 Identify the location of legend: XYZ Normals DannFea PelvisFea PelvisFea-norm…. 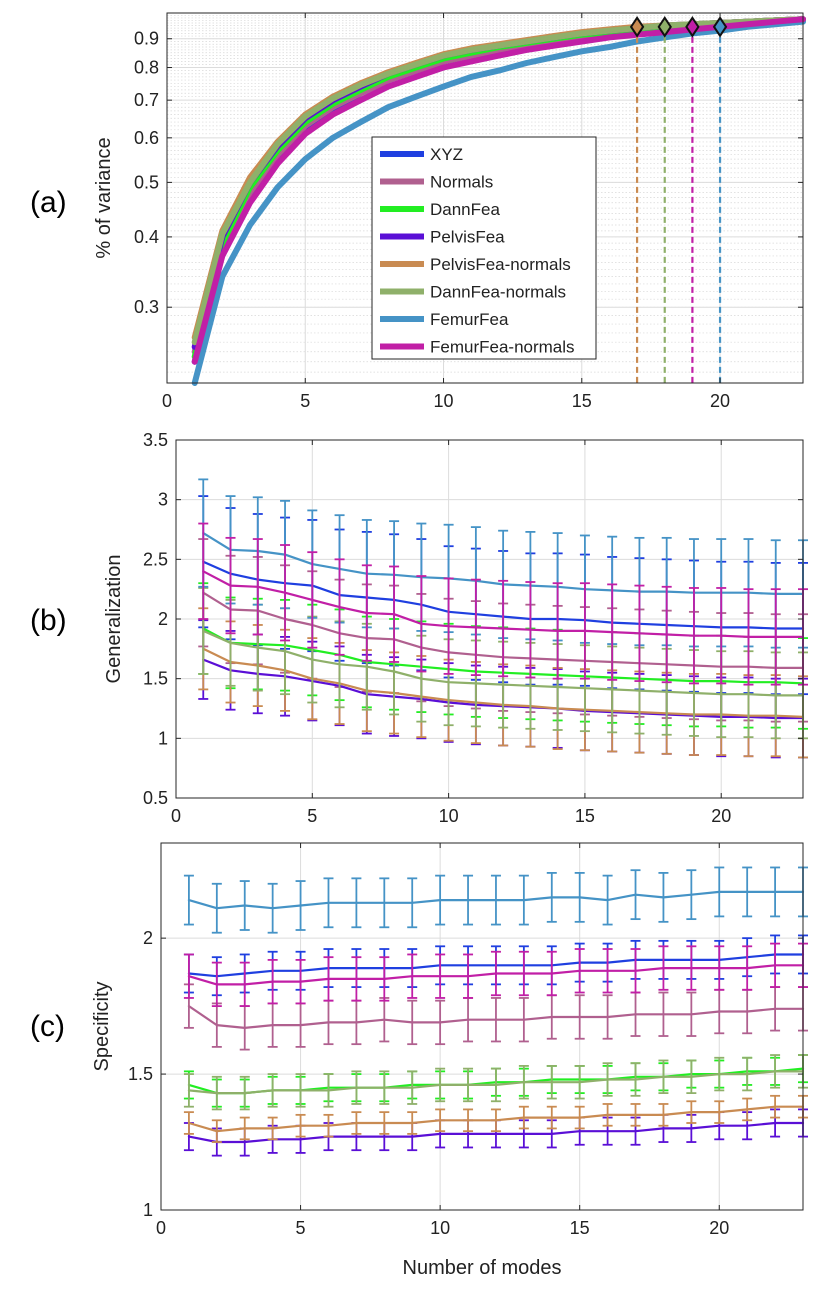
(484, 248).